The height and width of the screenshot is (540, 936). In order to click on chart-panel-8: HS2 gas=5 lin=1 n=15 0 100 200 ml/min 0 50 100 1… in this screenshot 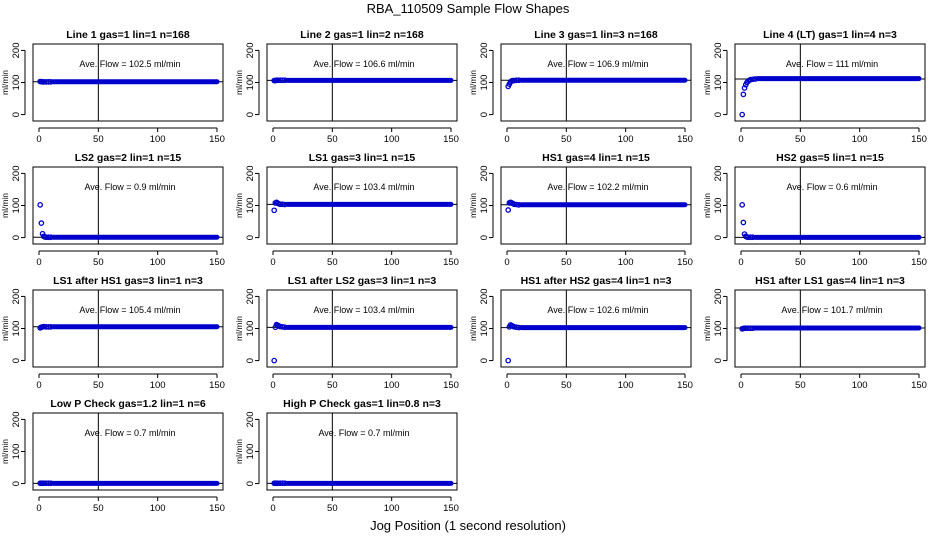, I will do `click(814, 210)`.